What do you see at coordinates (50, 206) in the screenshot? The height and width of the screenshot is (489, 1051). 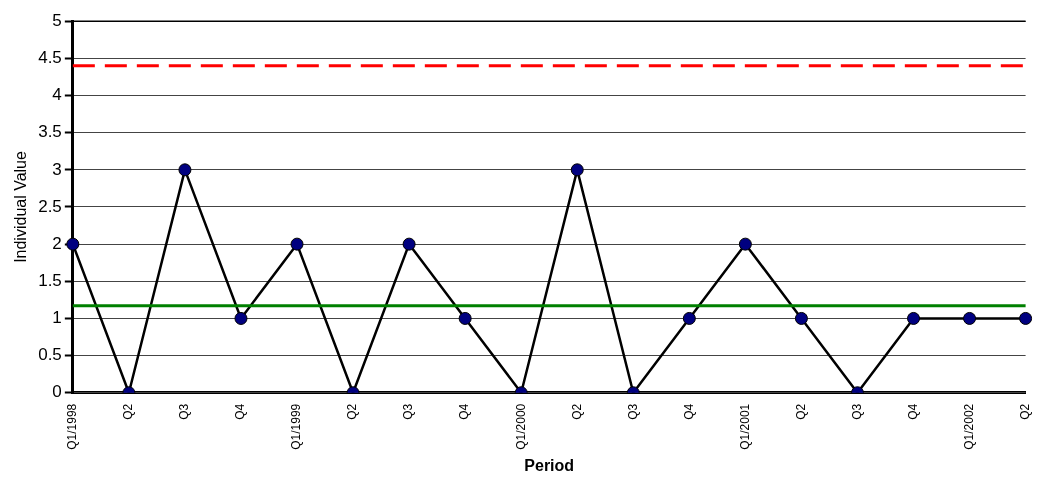 I see `y-tick-label: 2.5` at bounding box center [50, 206].